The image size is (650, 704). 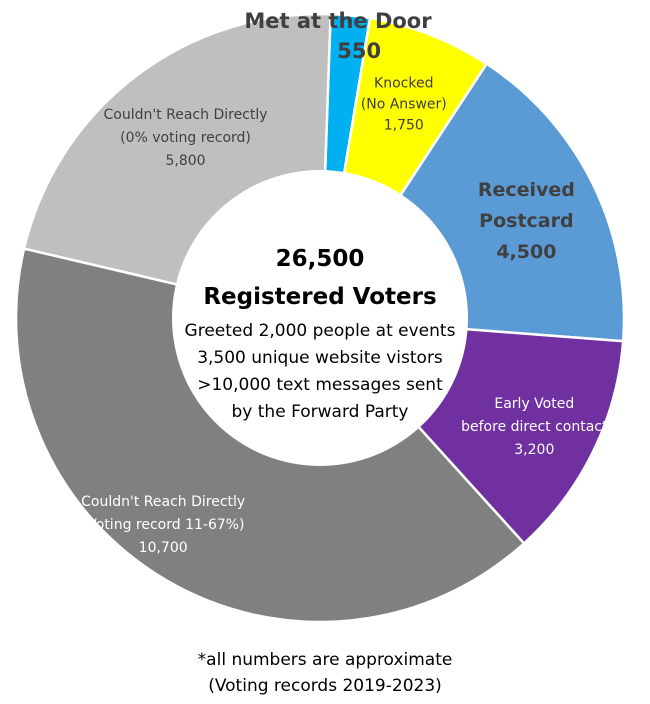 I want to click on label-received-postcard-value: 4,500, so click(x=526, y=252).